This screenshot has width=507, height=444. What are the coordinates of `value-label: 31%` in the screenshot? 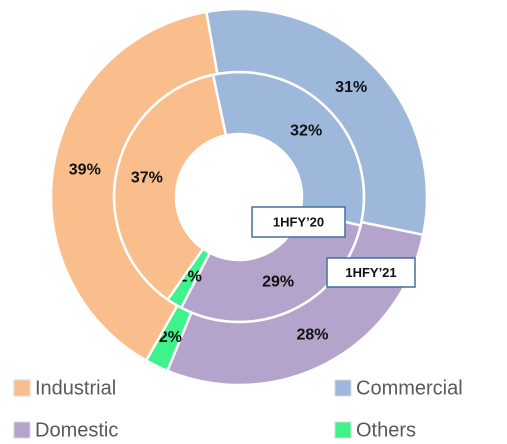 It's located at (351, 87).